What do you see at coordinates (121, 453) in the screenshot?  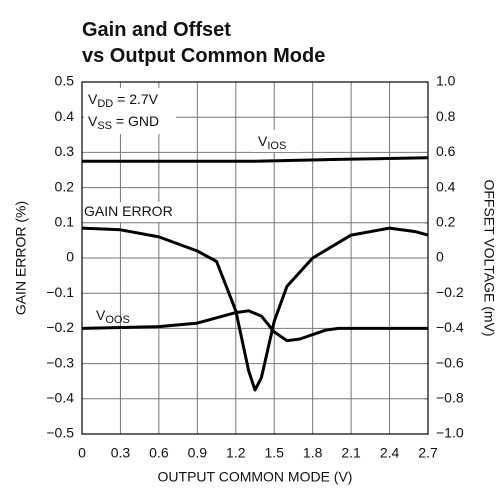 I see `x-tick-label: 0.3` at bounding box center [121, 453].